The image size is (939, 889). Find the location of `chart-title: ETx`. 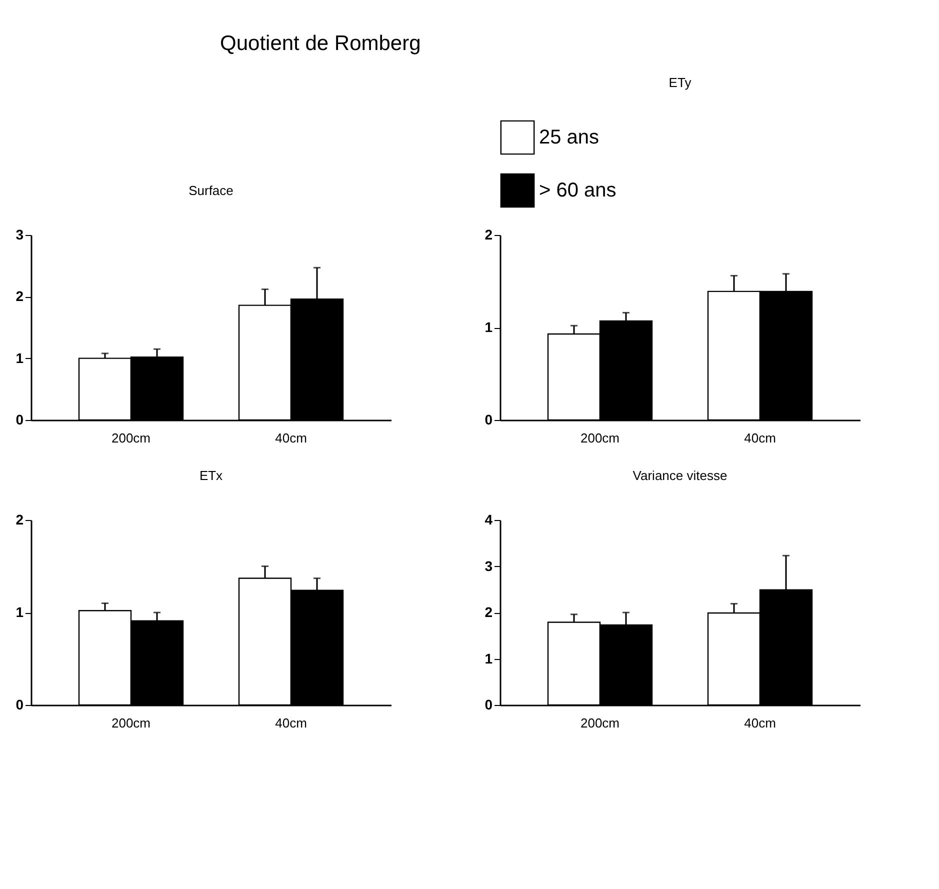

chart-title: ETx is located at coordinates (211, 475).